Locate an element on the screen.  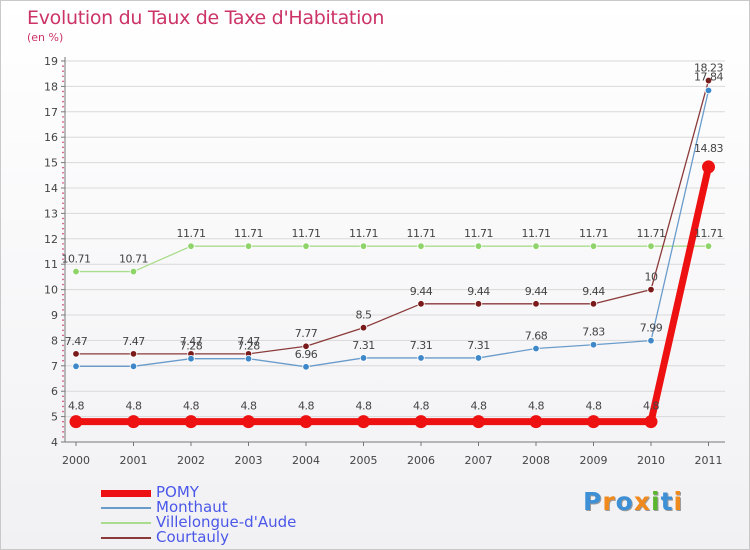
logo-letter: t is located at coordinates (667, 501).